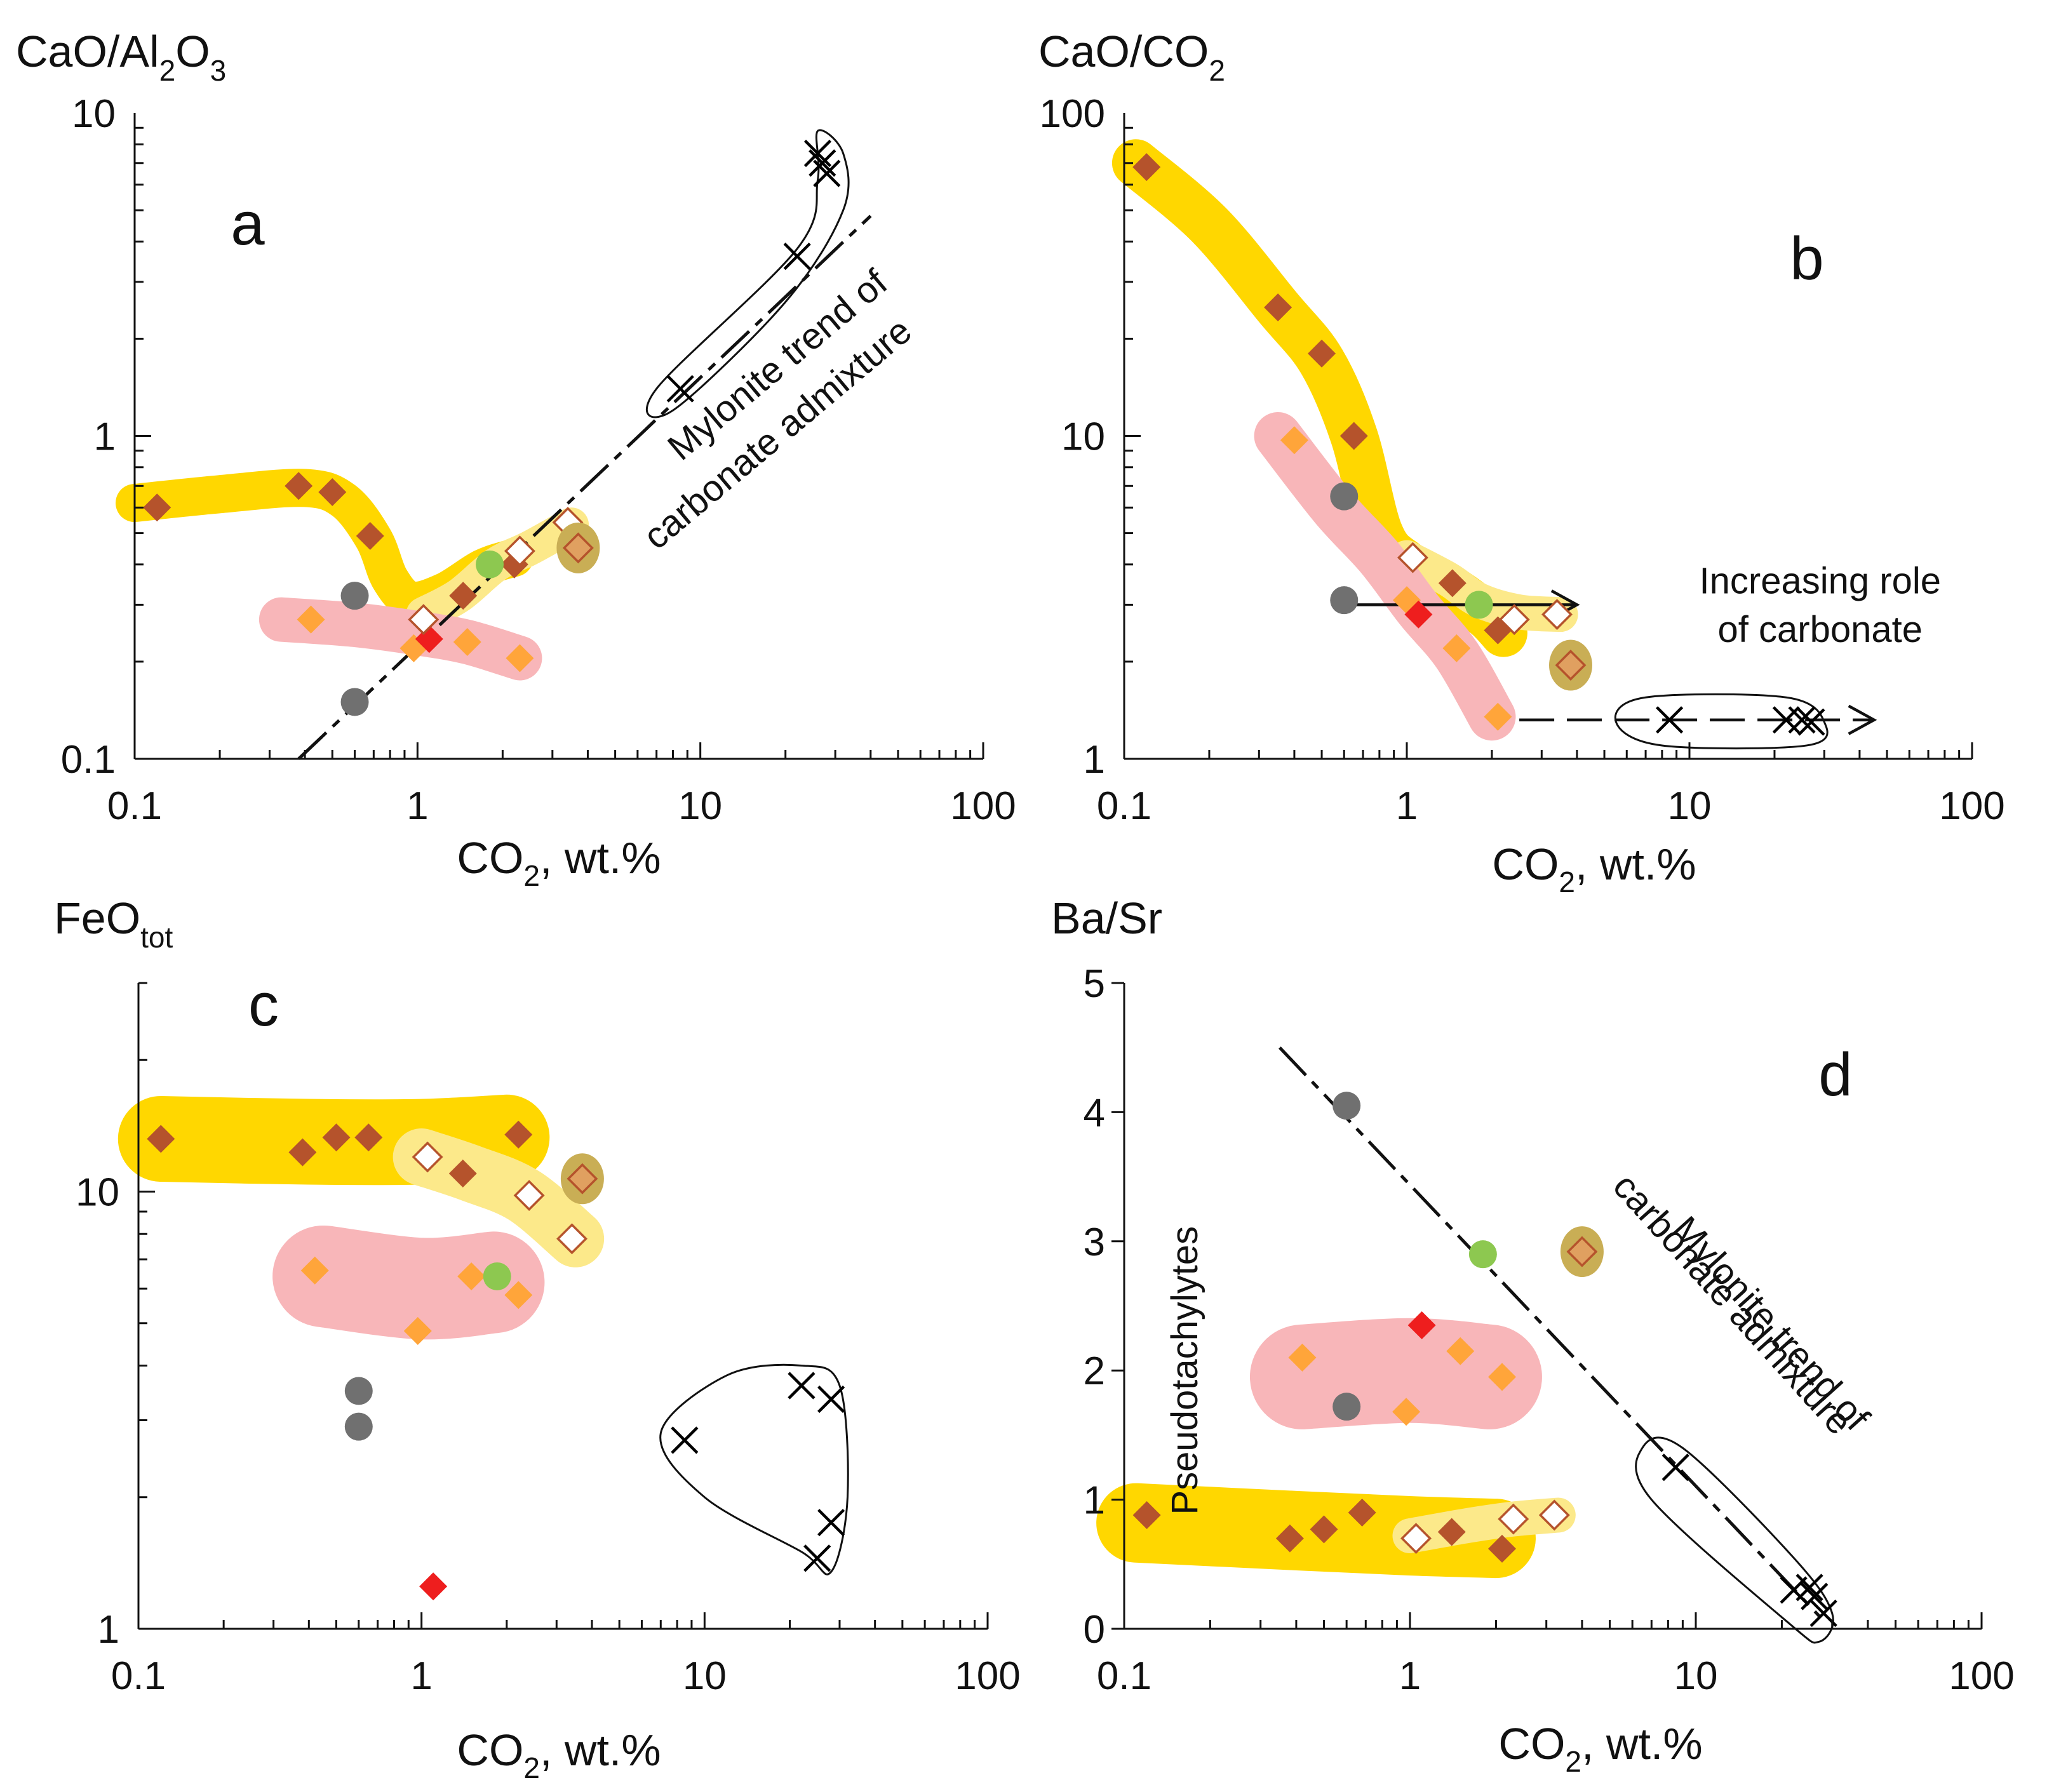  Describe the element at coordinates (263, 1005) in the screenshot. I see `panel-letter: c` at that location.